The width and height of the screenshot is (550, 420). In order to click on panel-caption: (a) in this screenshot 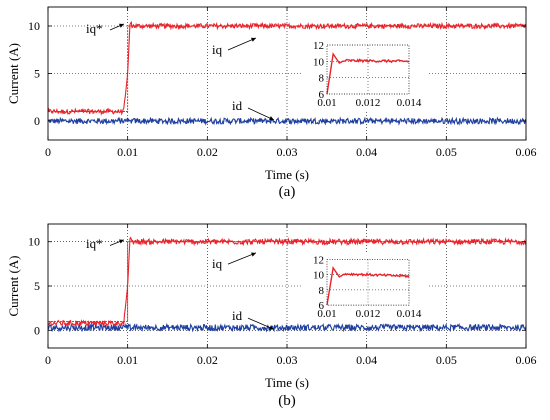, I will do `click(287, 192)`.